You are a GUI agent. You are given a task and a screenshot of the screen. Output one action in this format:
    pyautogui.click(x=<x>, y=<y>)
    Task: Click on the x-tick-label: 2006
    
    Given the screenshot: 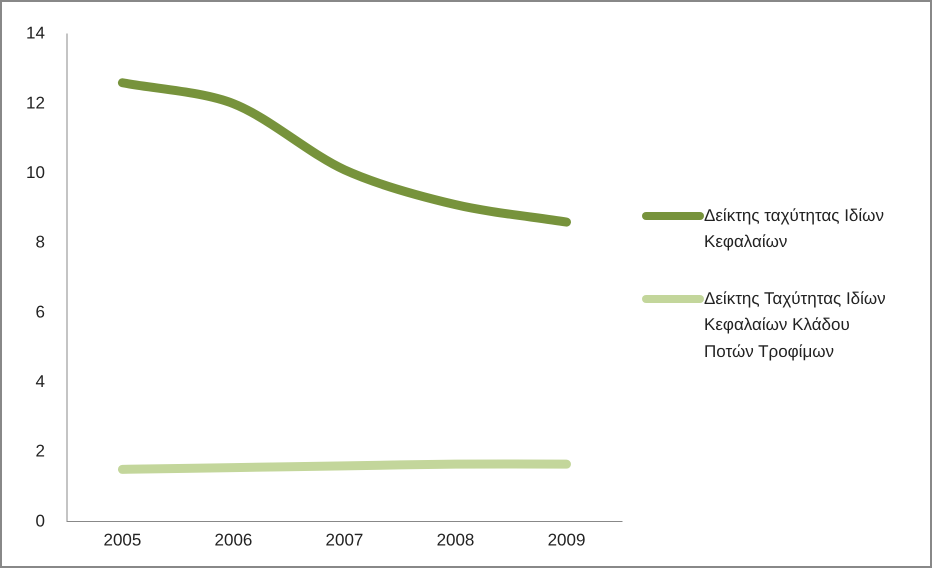 What is the action you would take?
    pyautogui.click(x=233, y=540)
    